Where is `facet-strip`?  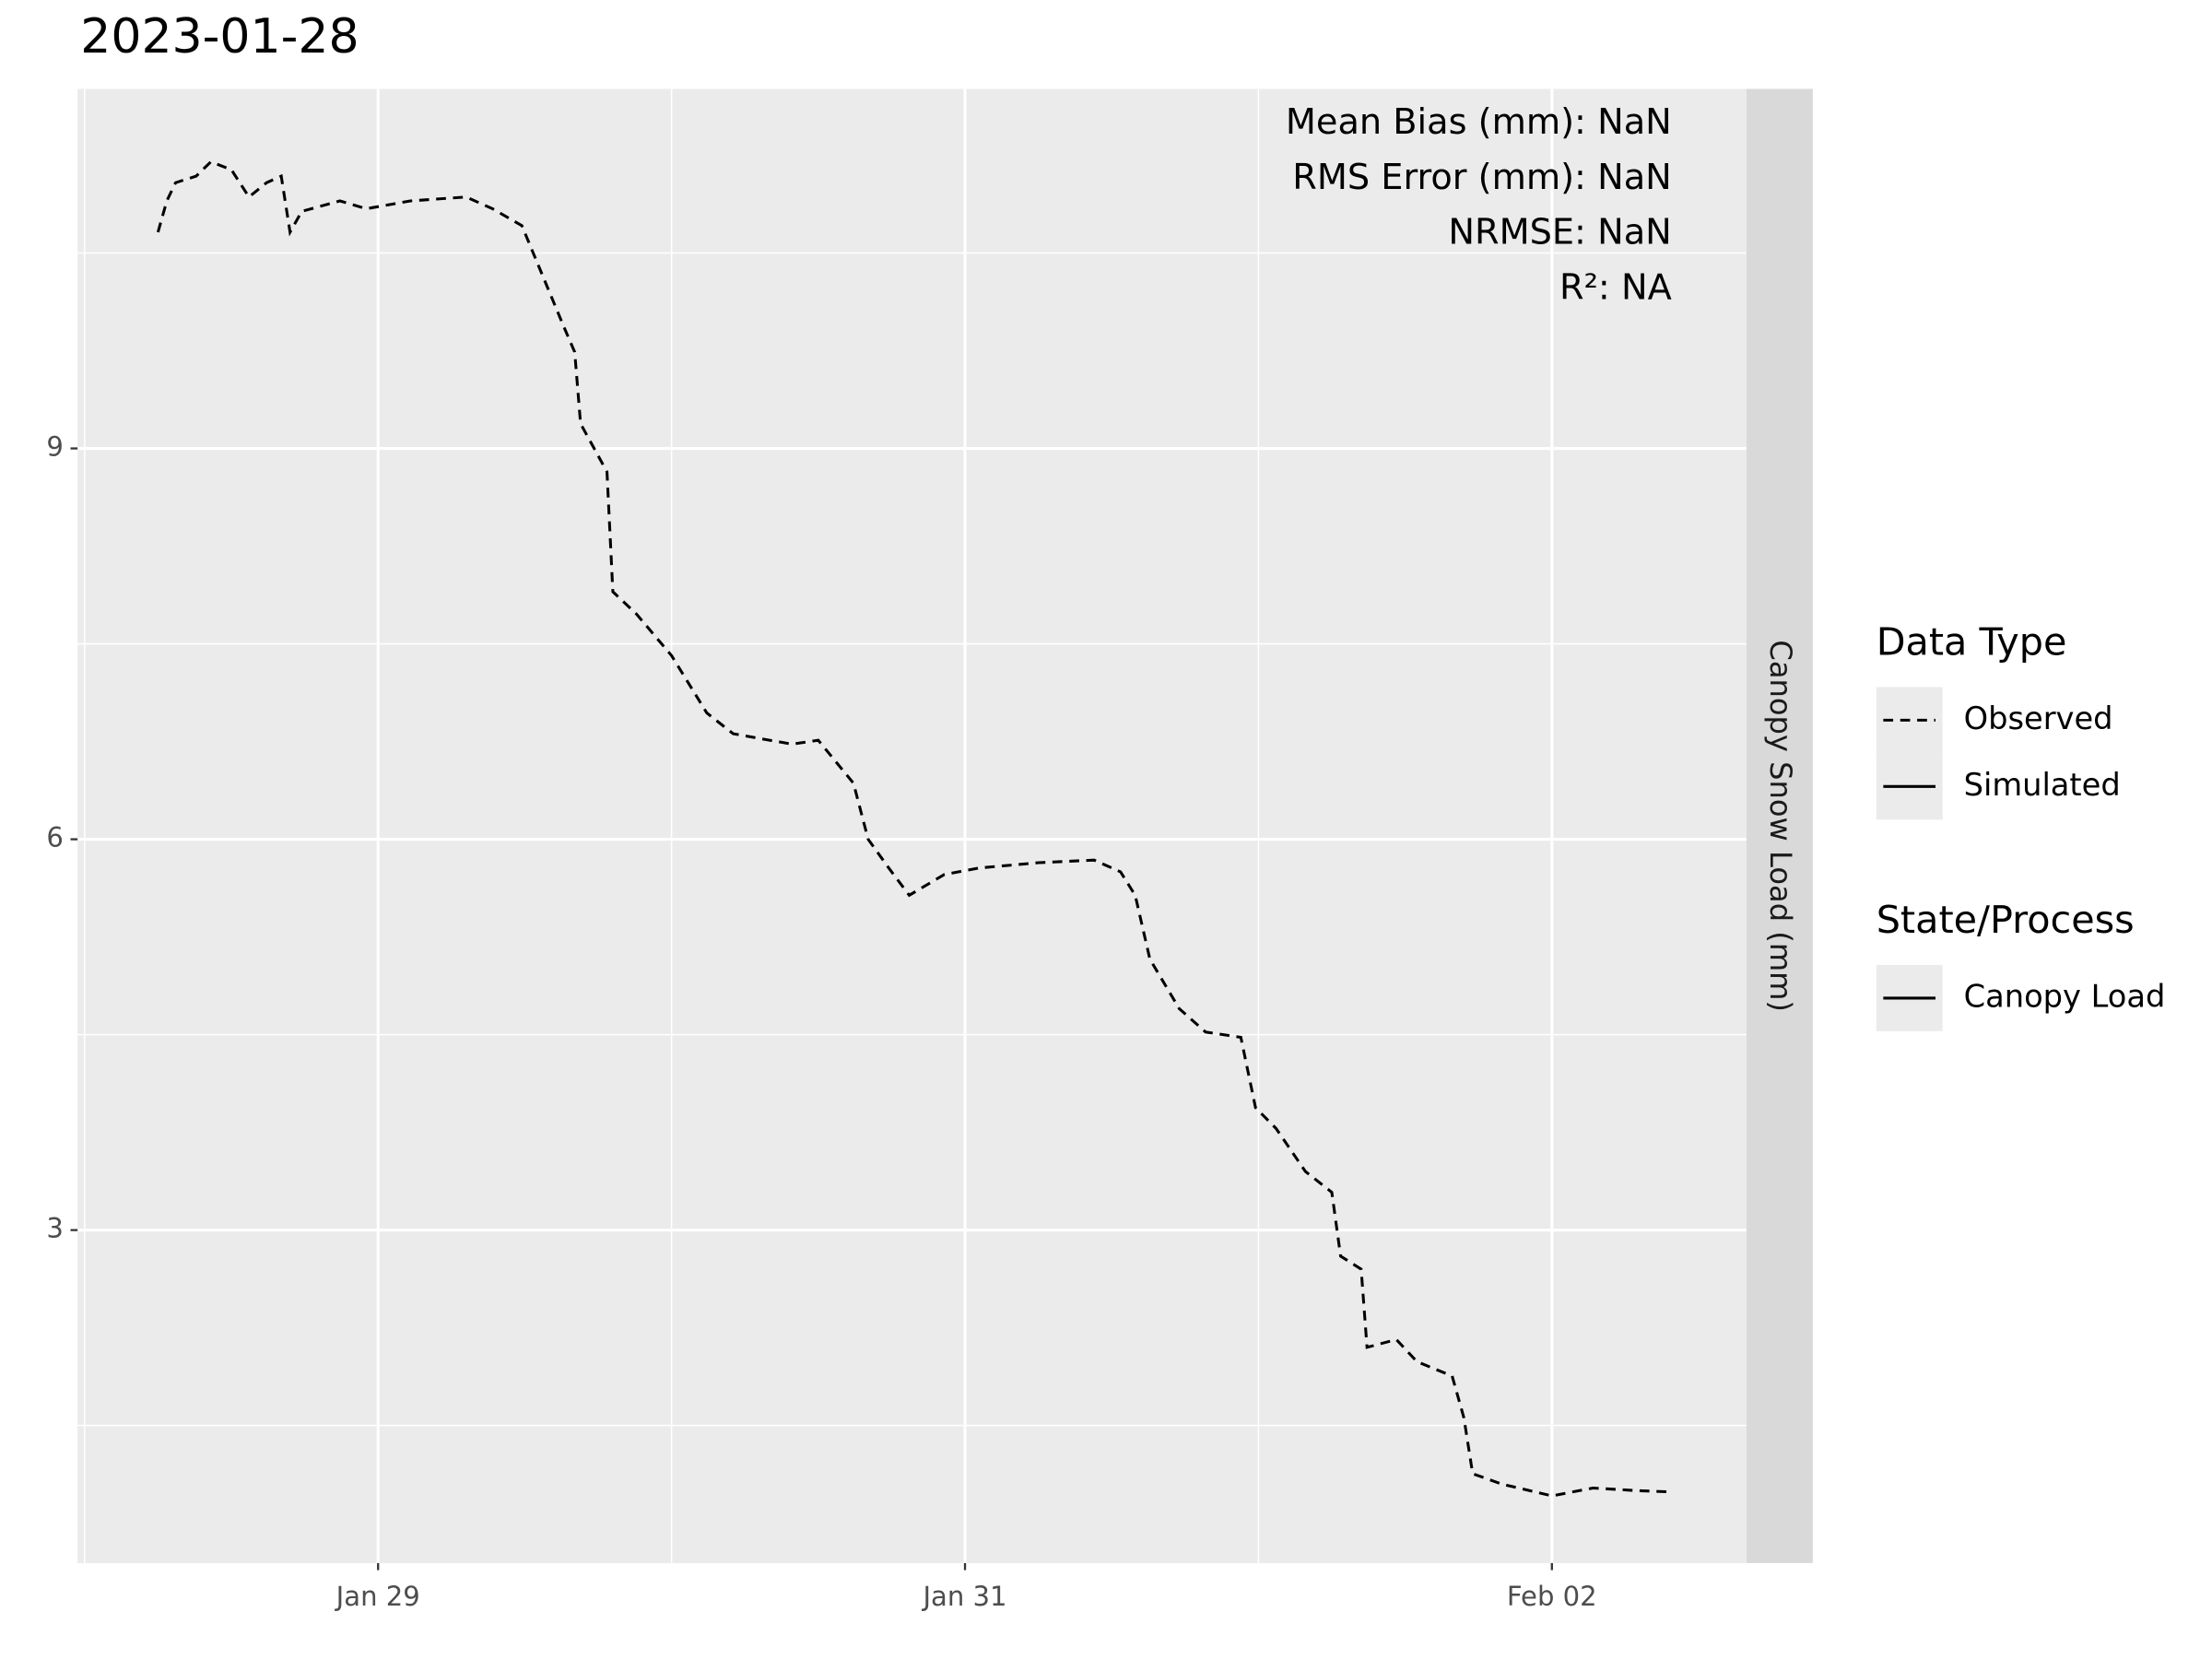
facet-strip is located at coordinates (1779, 825).